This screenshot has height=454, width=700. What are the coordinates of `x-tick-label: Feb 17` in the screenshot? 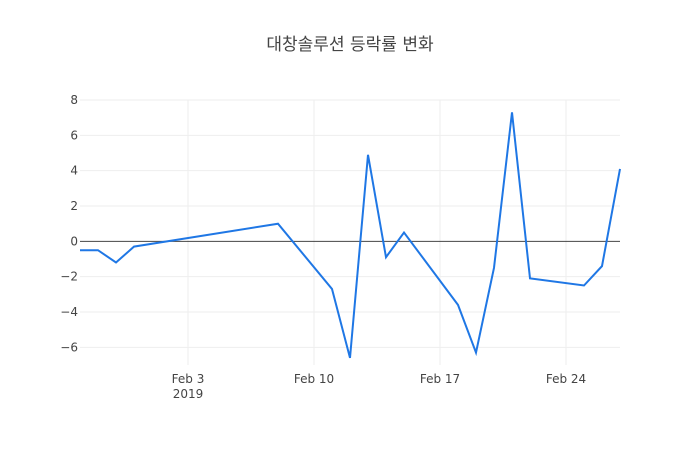 It's located at (440, 379).